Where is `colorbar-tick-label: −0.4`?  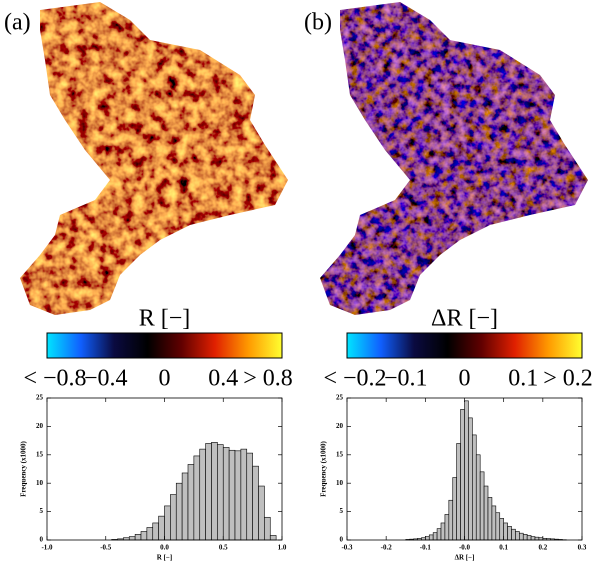
colorbar-tick-label: −0.4 is located at coordinates (106, 379).